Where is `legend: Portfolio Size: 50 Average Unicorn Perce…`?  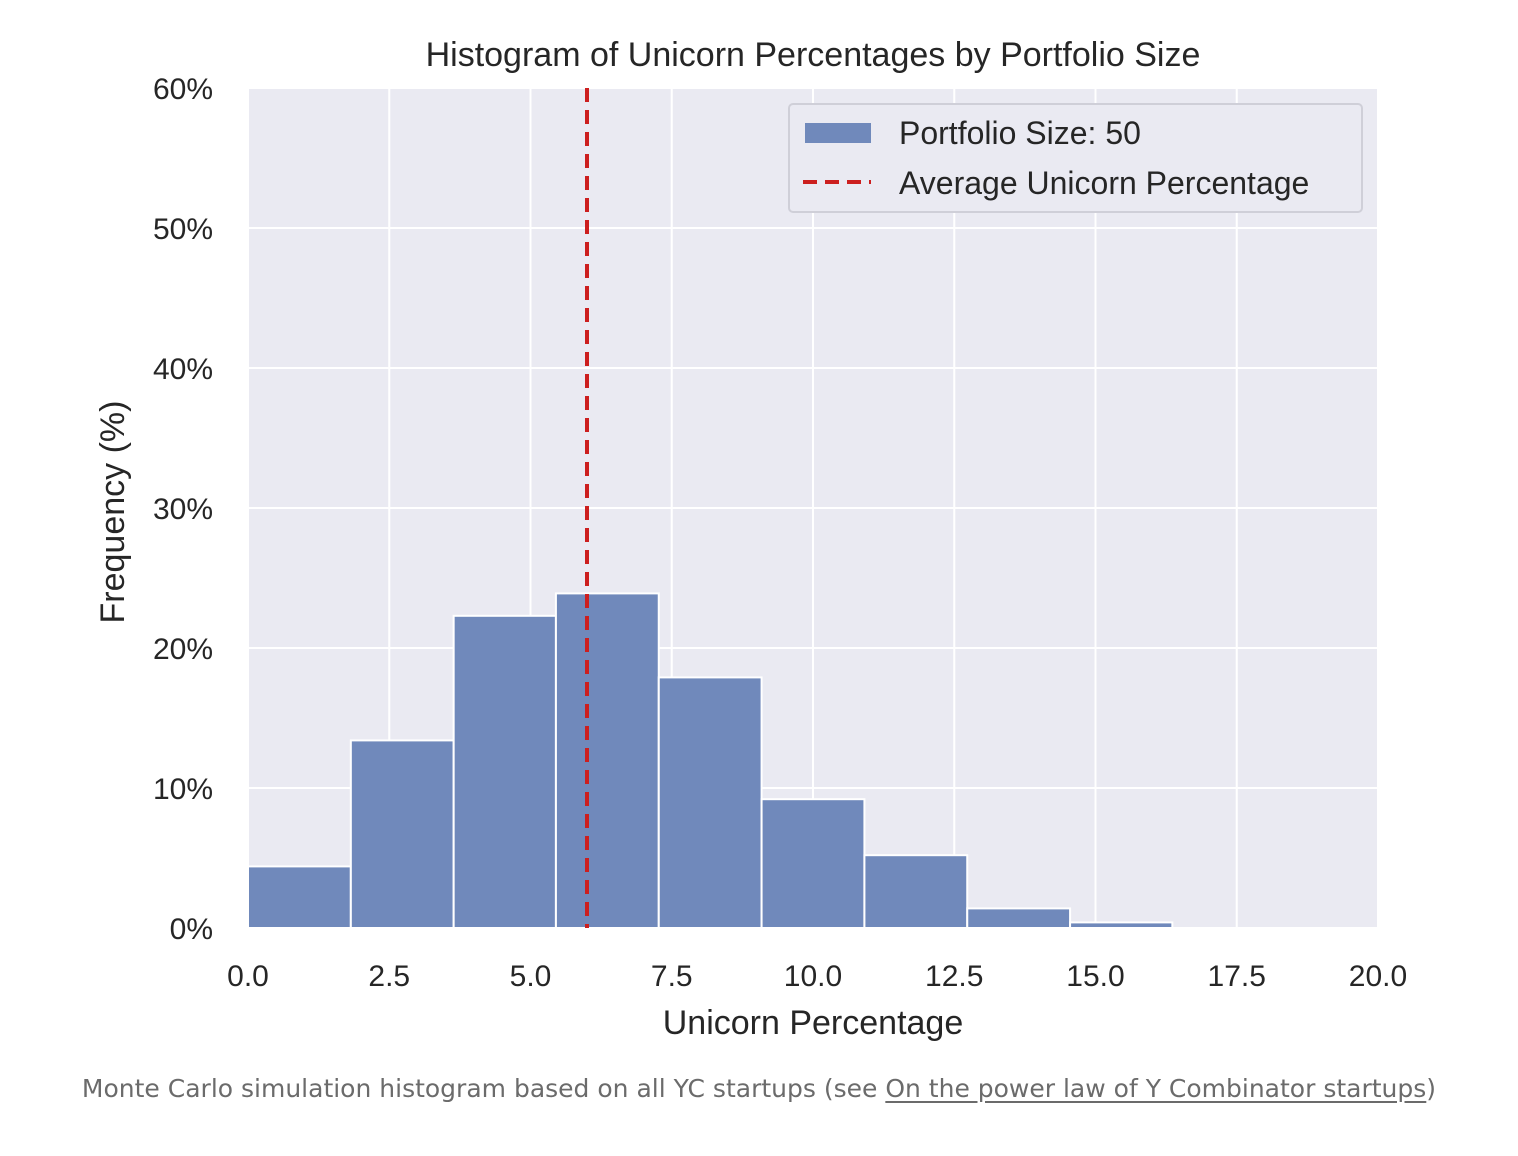
legend: Portfolio Size: 50 Average Unicorn Perce… is located at coordinates (1075, 158).